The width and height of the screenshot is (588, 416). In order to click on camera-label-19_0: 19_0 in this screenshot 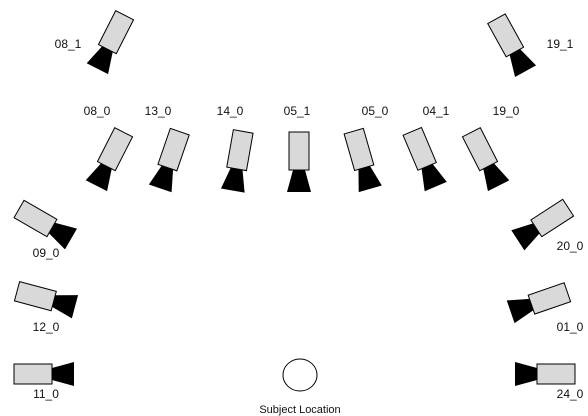, I will do `click(506, 111)`.